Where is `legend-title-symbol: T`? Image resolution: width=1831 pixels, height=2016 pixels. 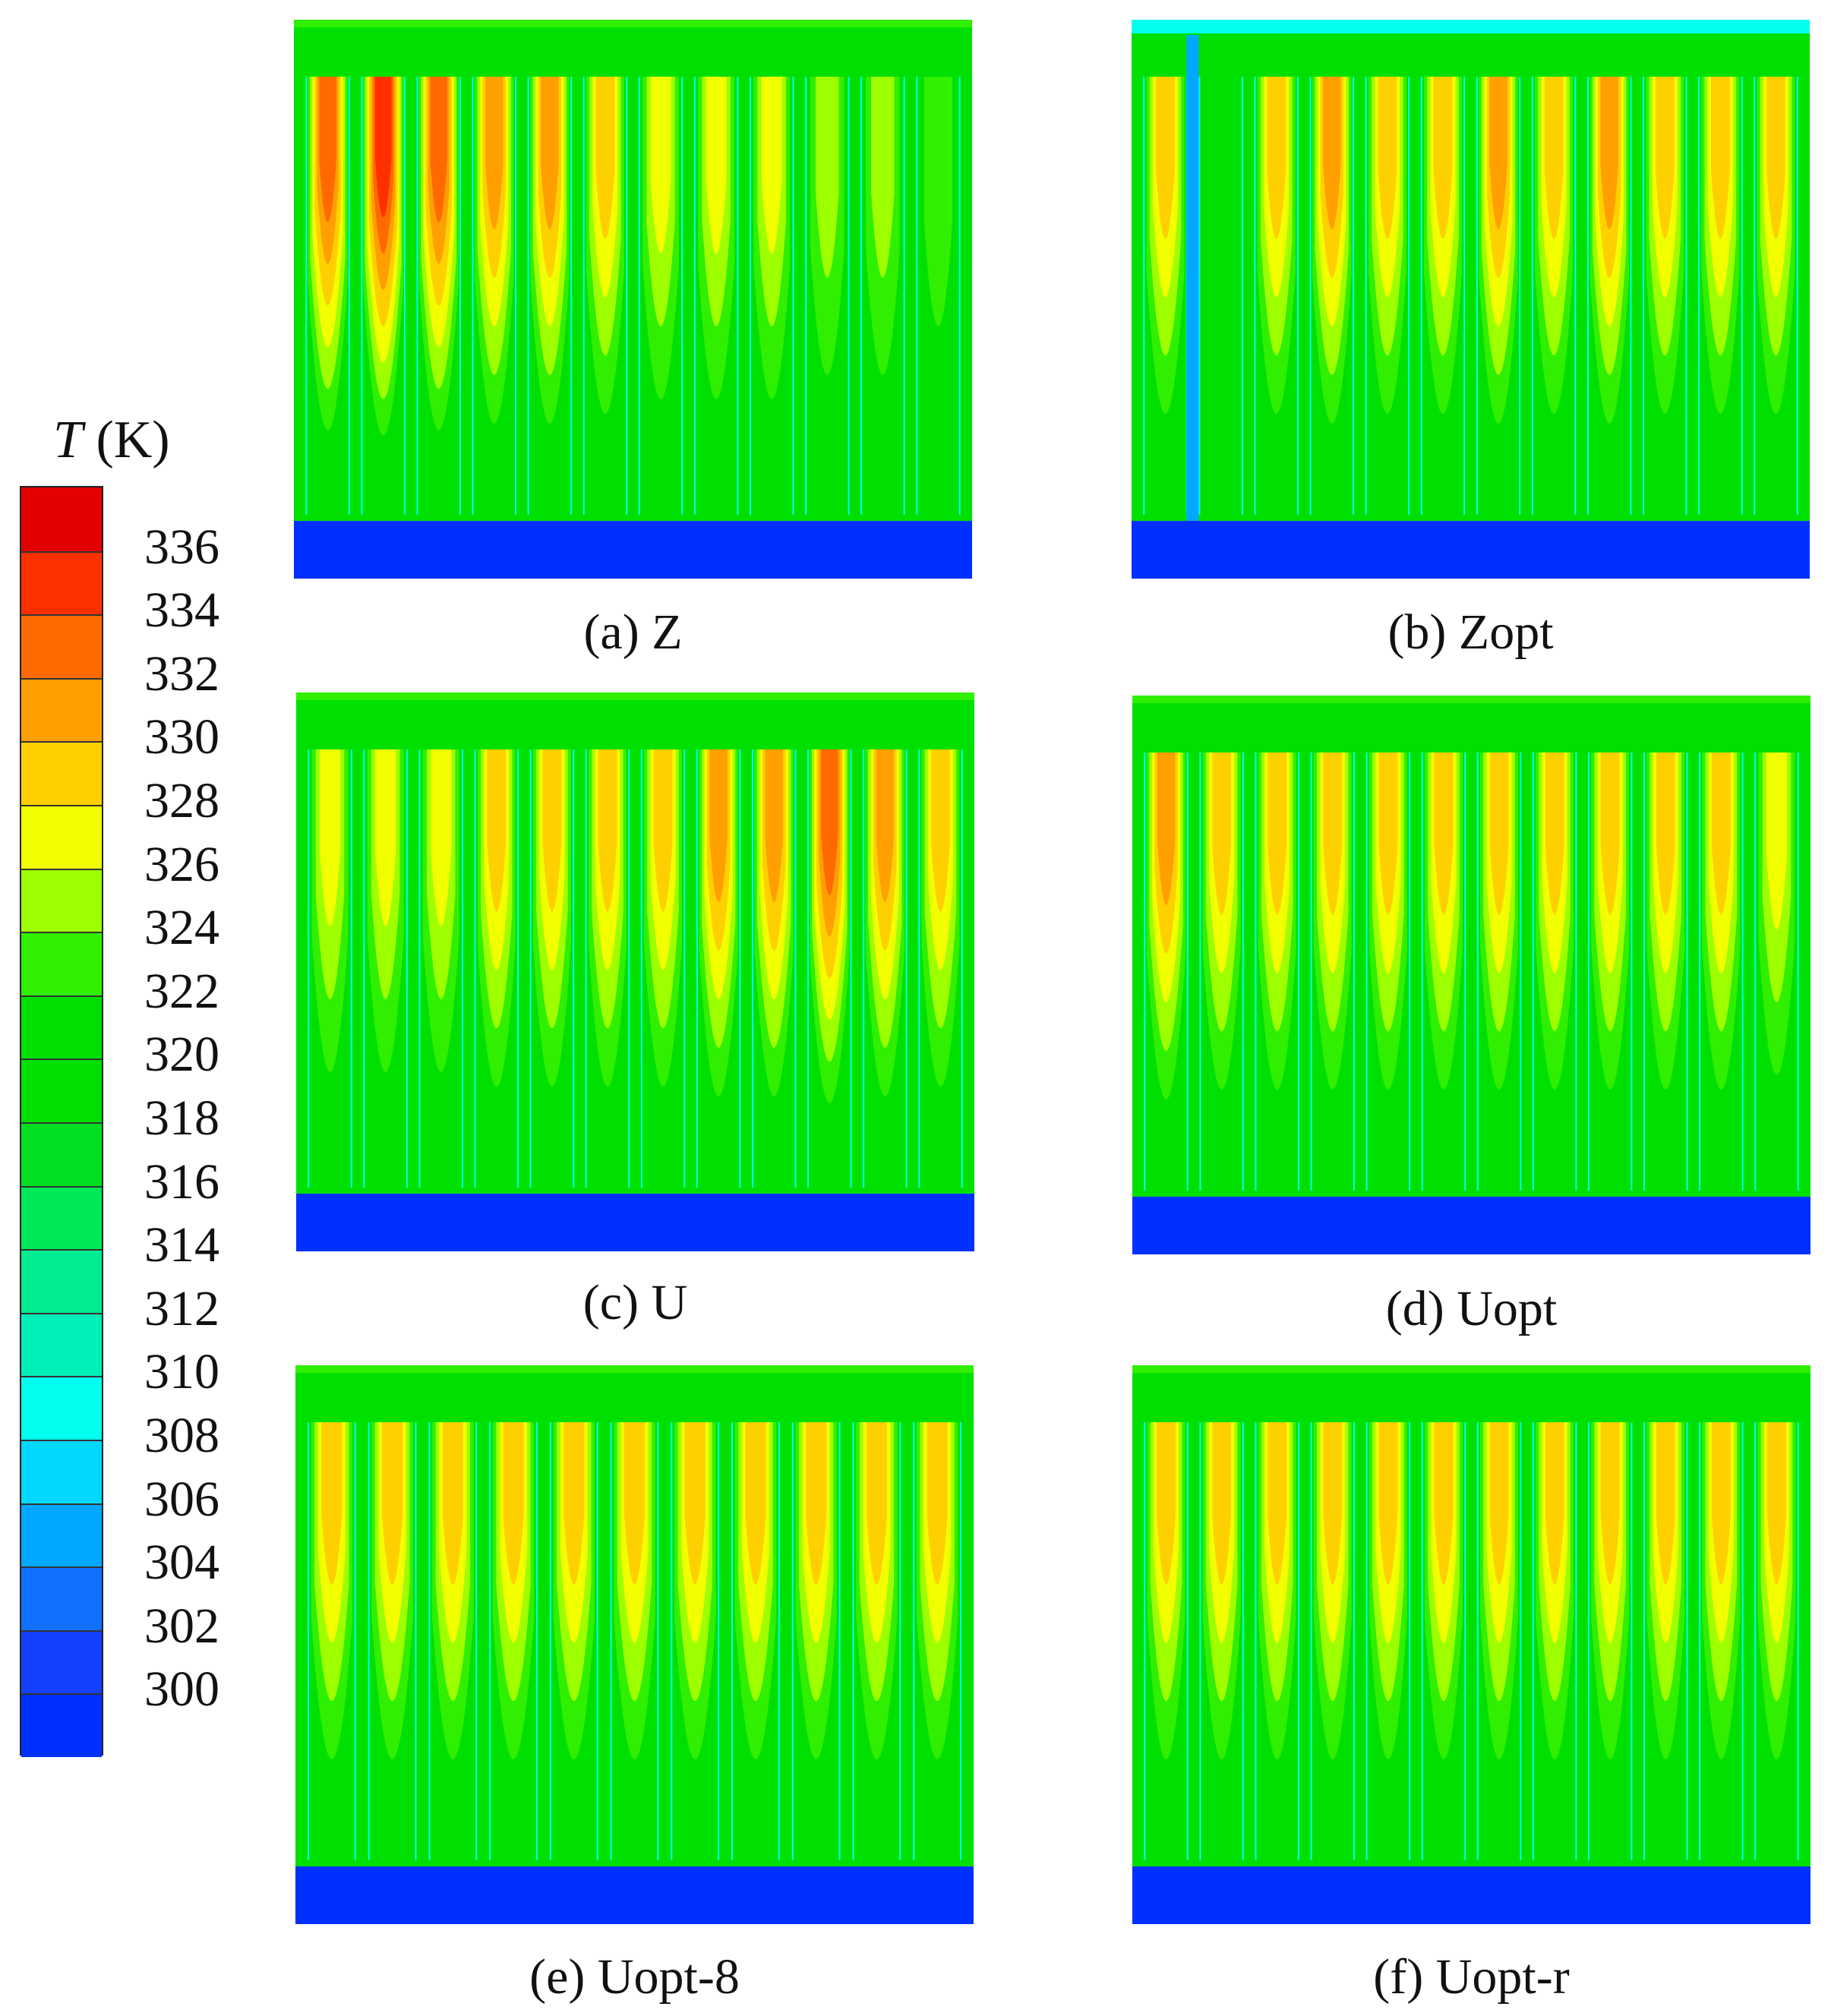 legend-title-symbol: T is located at coordinates (68, 440).